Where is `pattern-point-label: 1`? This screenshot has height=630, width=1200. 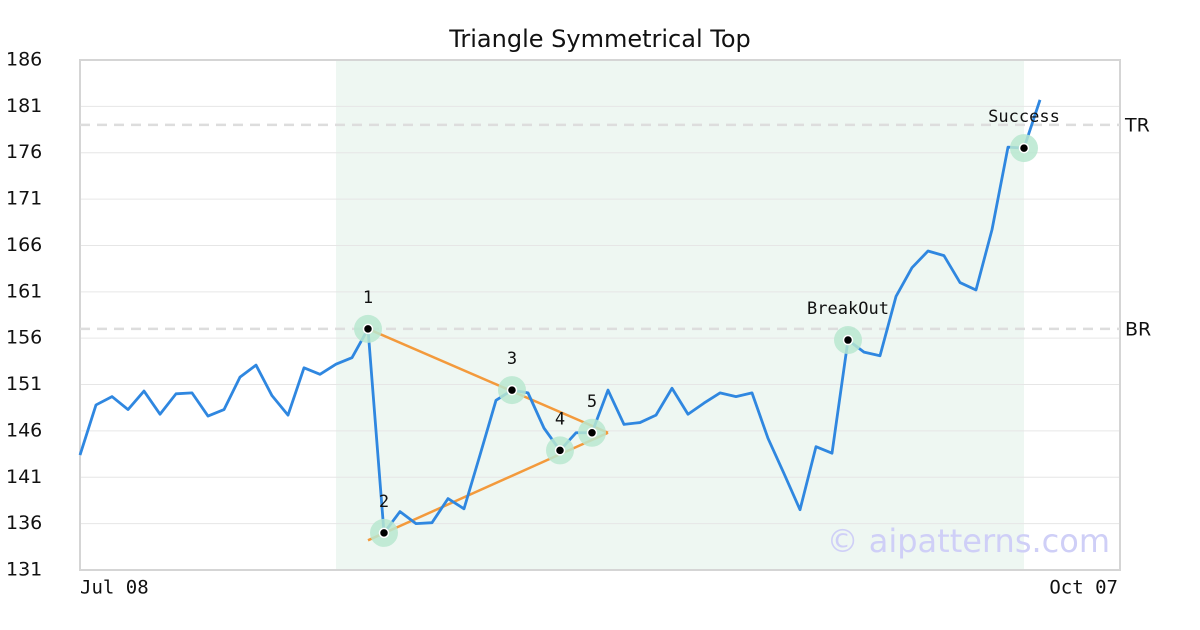
pattern-point-label: 1 is located at coordinates (368, 298).